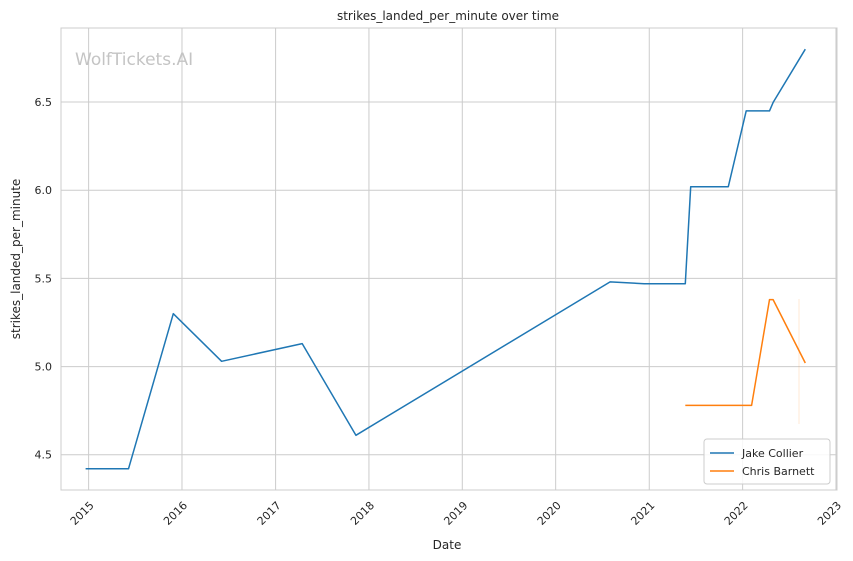 The height and width of the screenshot is (561, 853). What do you see at coordinates (44, 190) in the screenshot?
I see `y-tick-label-6.0: 6.0` at bounding box center [44, 190].